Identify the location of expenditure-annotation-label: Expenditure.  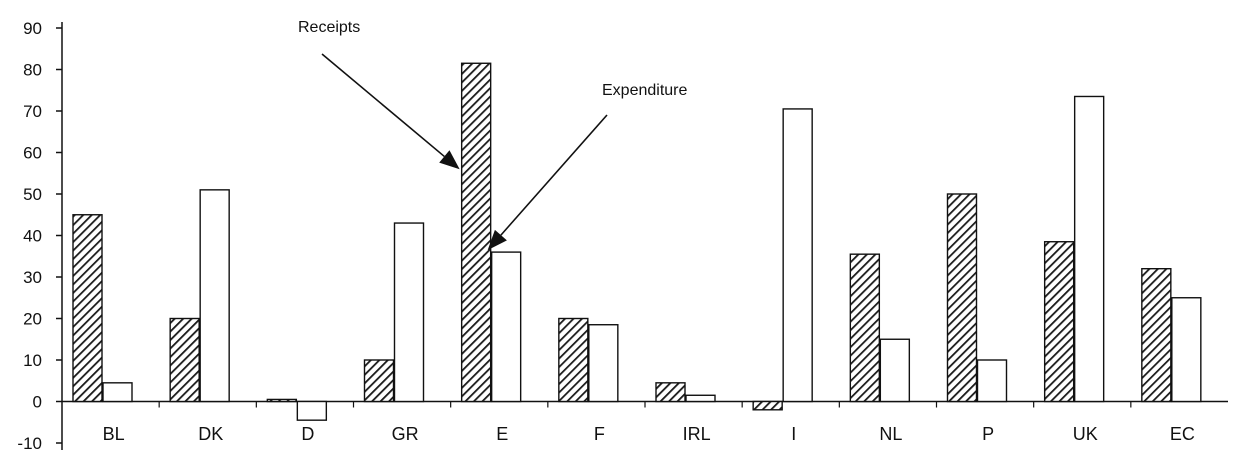
(644, 90).